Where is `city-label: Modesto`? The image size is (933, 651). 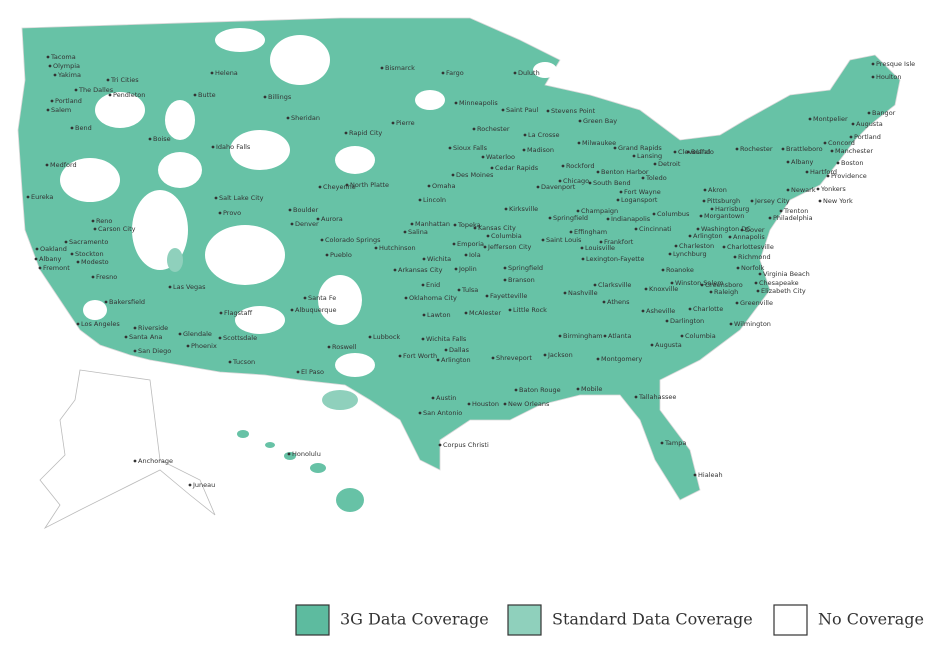
city-label: Modesto is located at coordinates (95, 262).